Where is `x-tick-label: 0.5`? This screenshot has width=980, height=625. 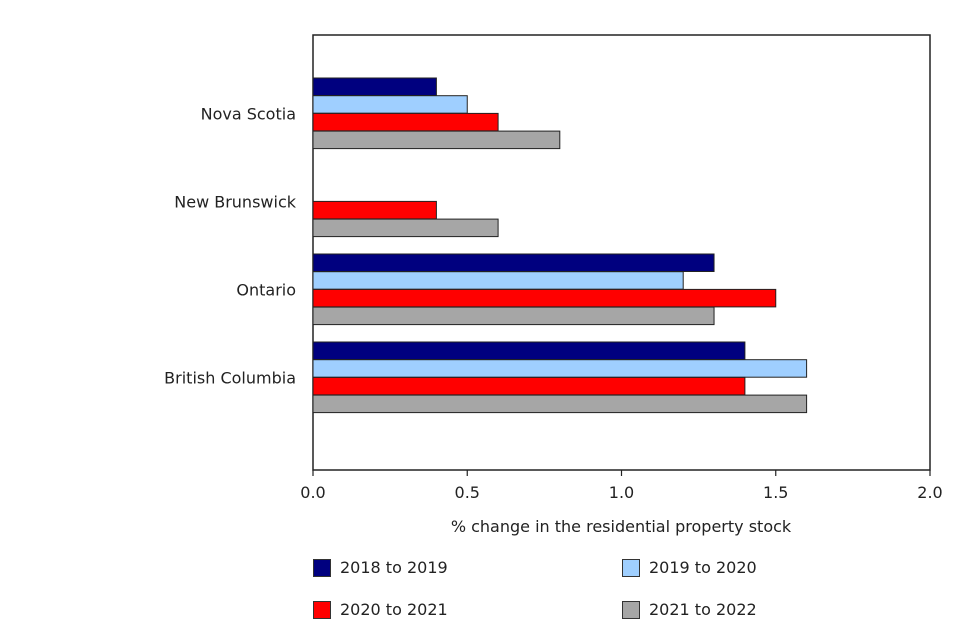 x-tick-label: 0.5 is located at coordinates (467, 492).